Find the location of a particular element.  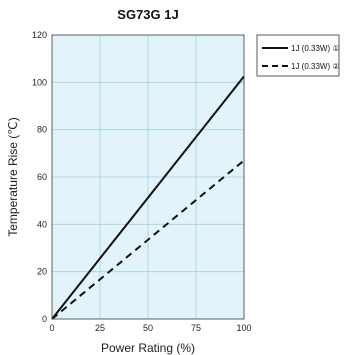

chart-title: SG73G 1J is located at coordinates (147, 14).